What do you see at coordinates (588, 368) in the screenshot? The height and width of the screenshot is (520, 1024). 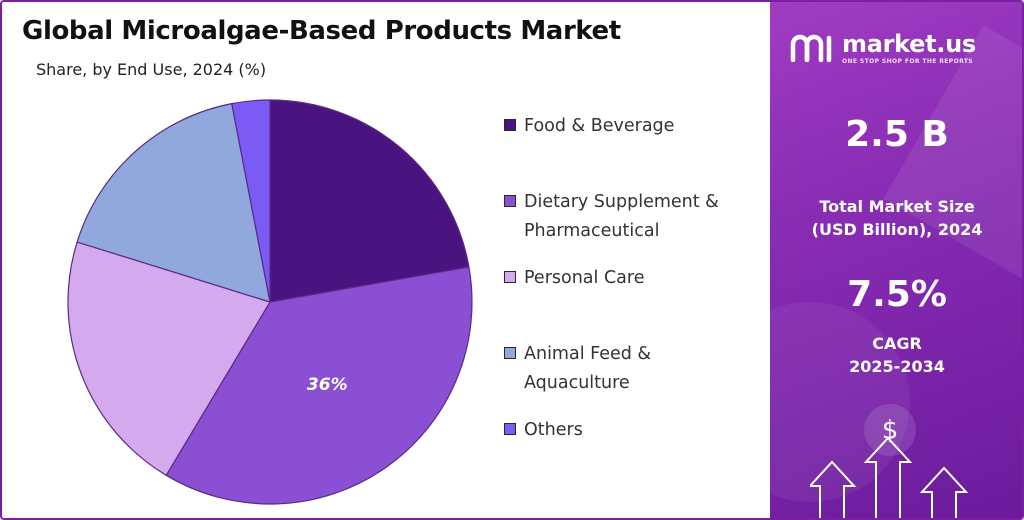 I see `legend-label: Animal Feed & Aquaculture` at bounding box center [588, 368].